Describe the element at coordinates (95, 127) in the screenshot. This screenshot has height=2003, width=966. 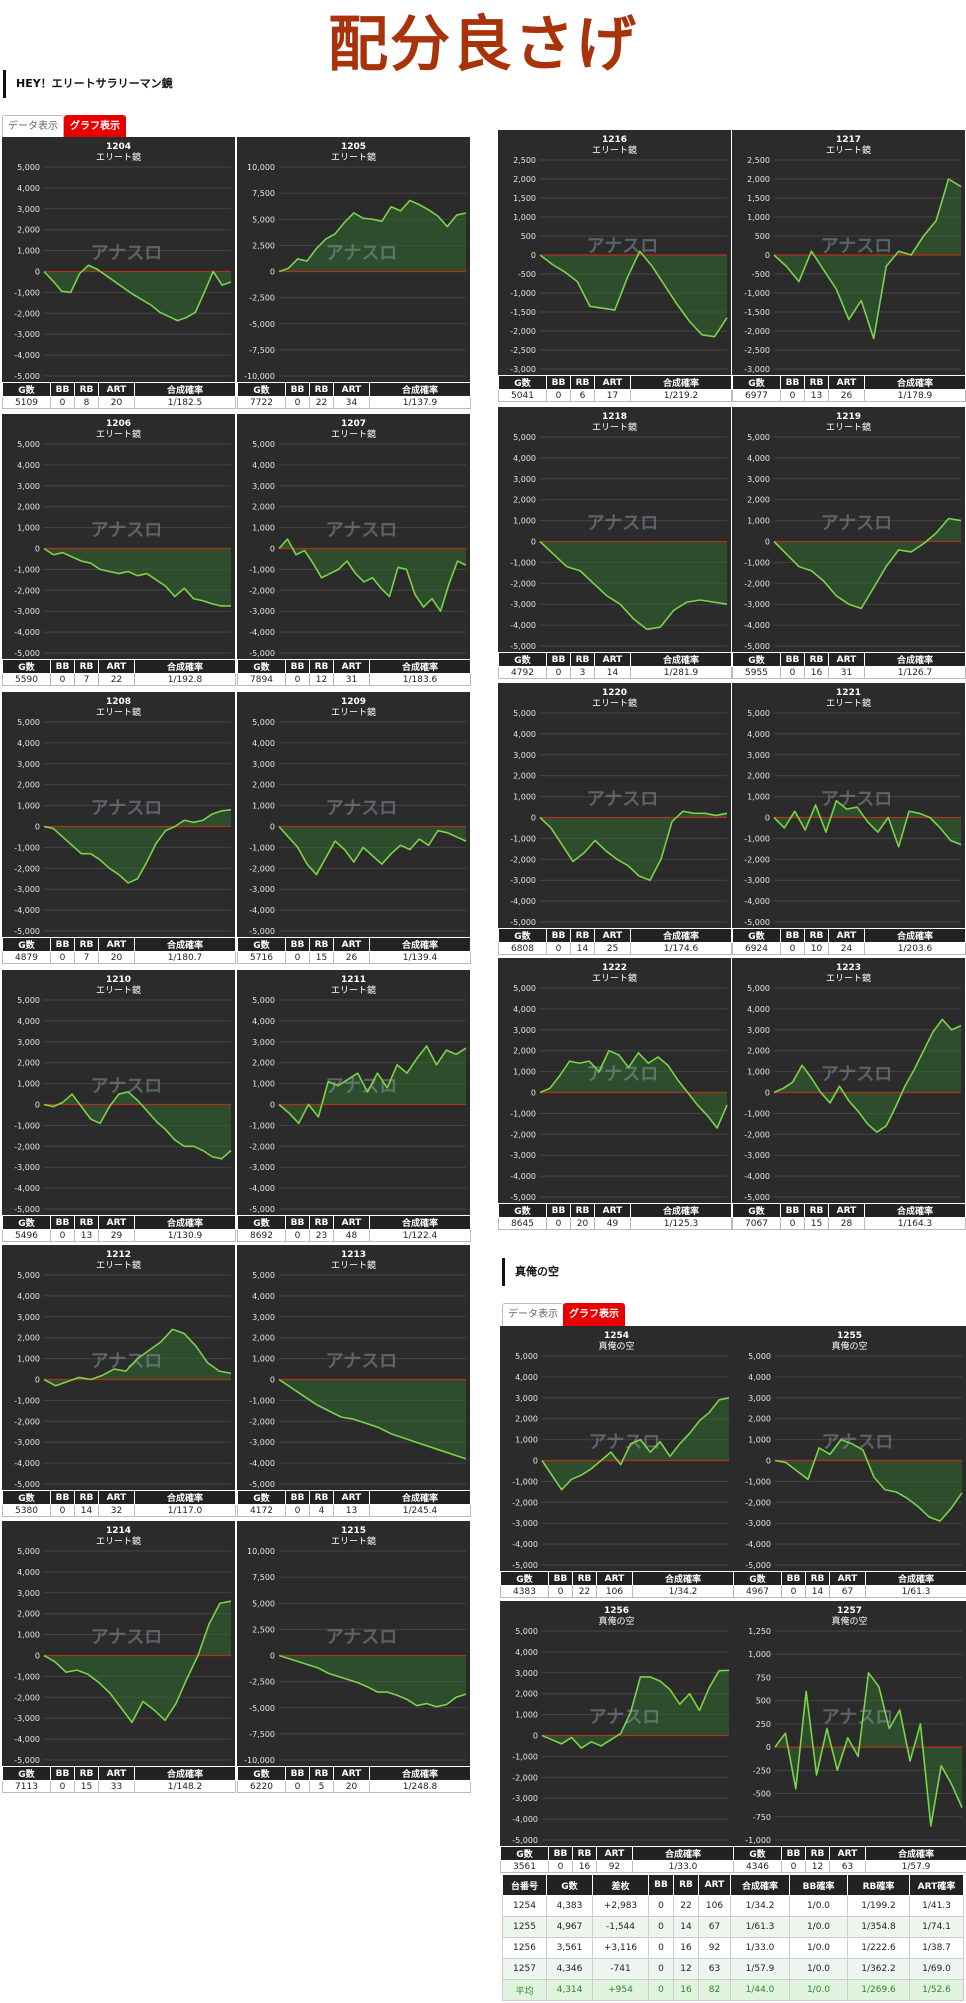
I see `tab-graph-view-elite: グラフ表示` at that location.